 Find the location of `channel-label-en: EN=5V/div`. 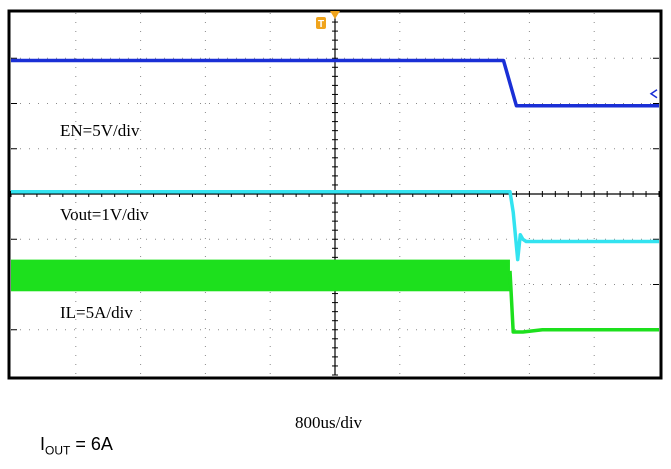

channel-label-en: EN=5V/div is located at coordinates (100, 130).